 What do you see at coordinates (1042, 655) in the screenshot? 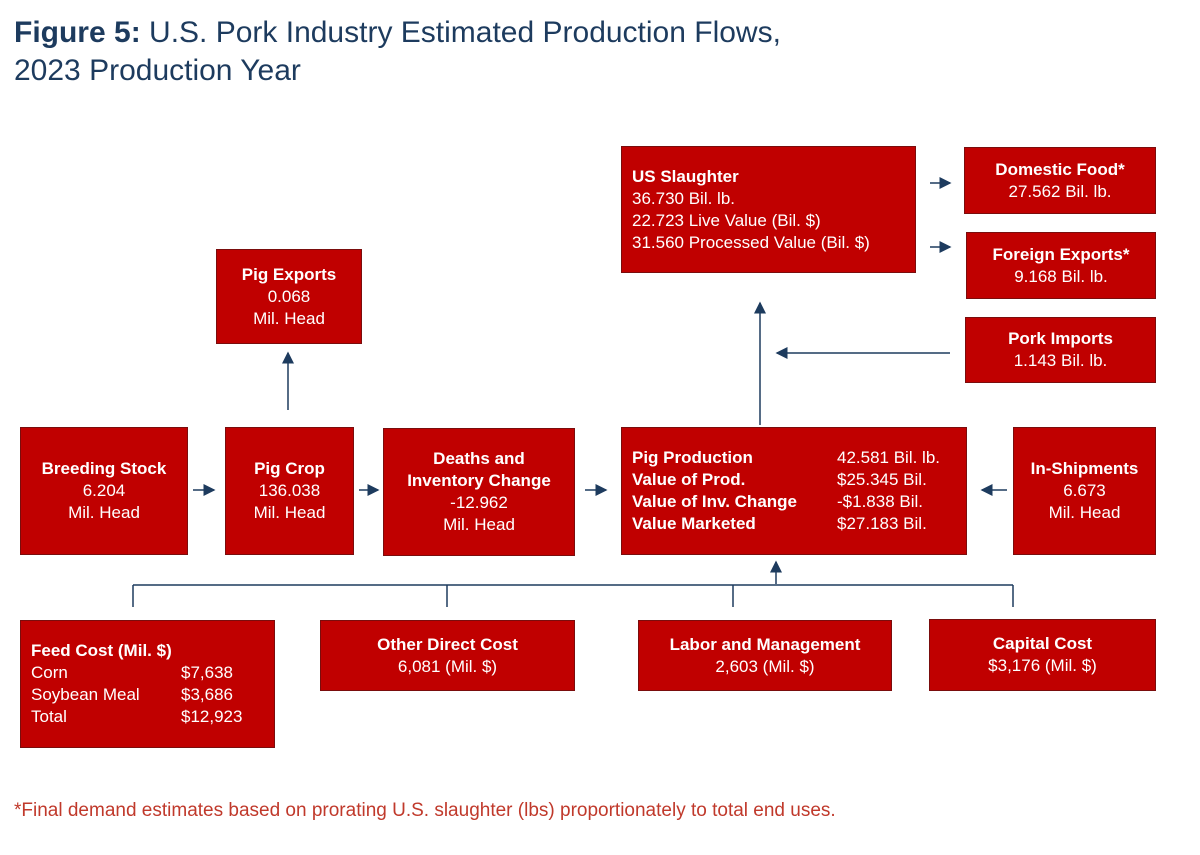
I see `node-box: Capital Cost $3,176 (Mil. $)` at bounding box center [1042, 655].